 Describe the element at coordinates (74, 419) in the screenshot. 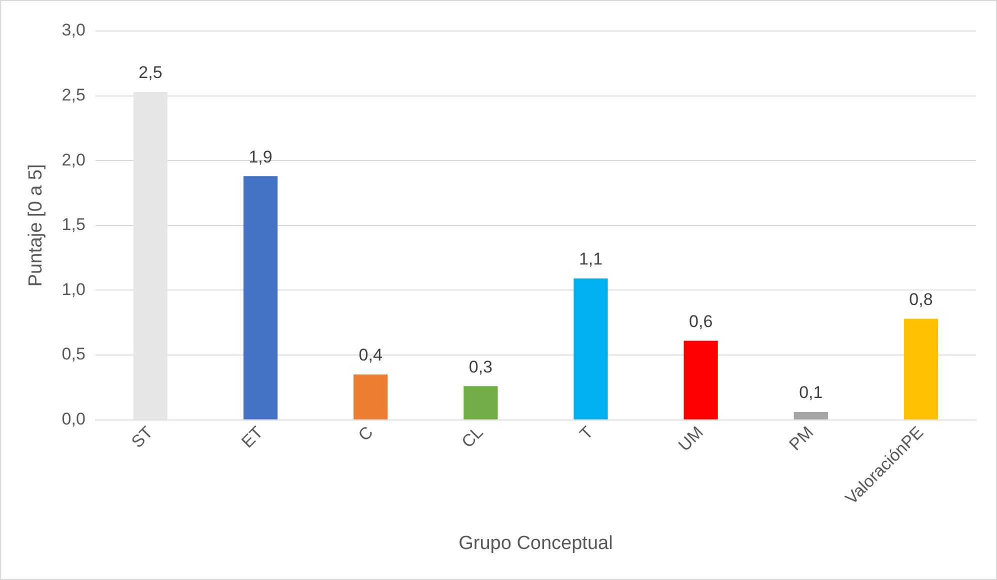

I see `y-tick-label: 0,0` at that location.